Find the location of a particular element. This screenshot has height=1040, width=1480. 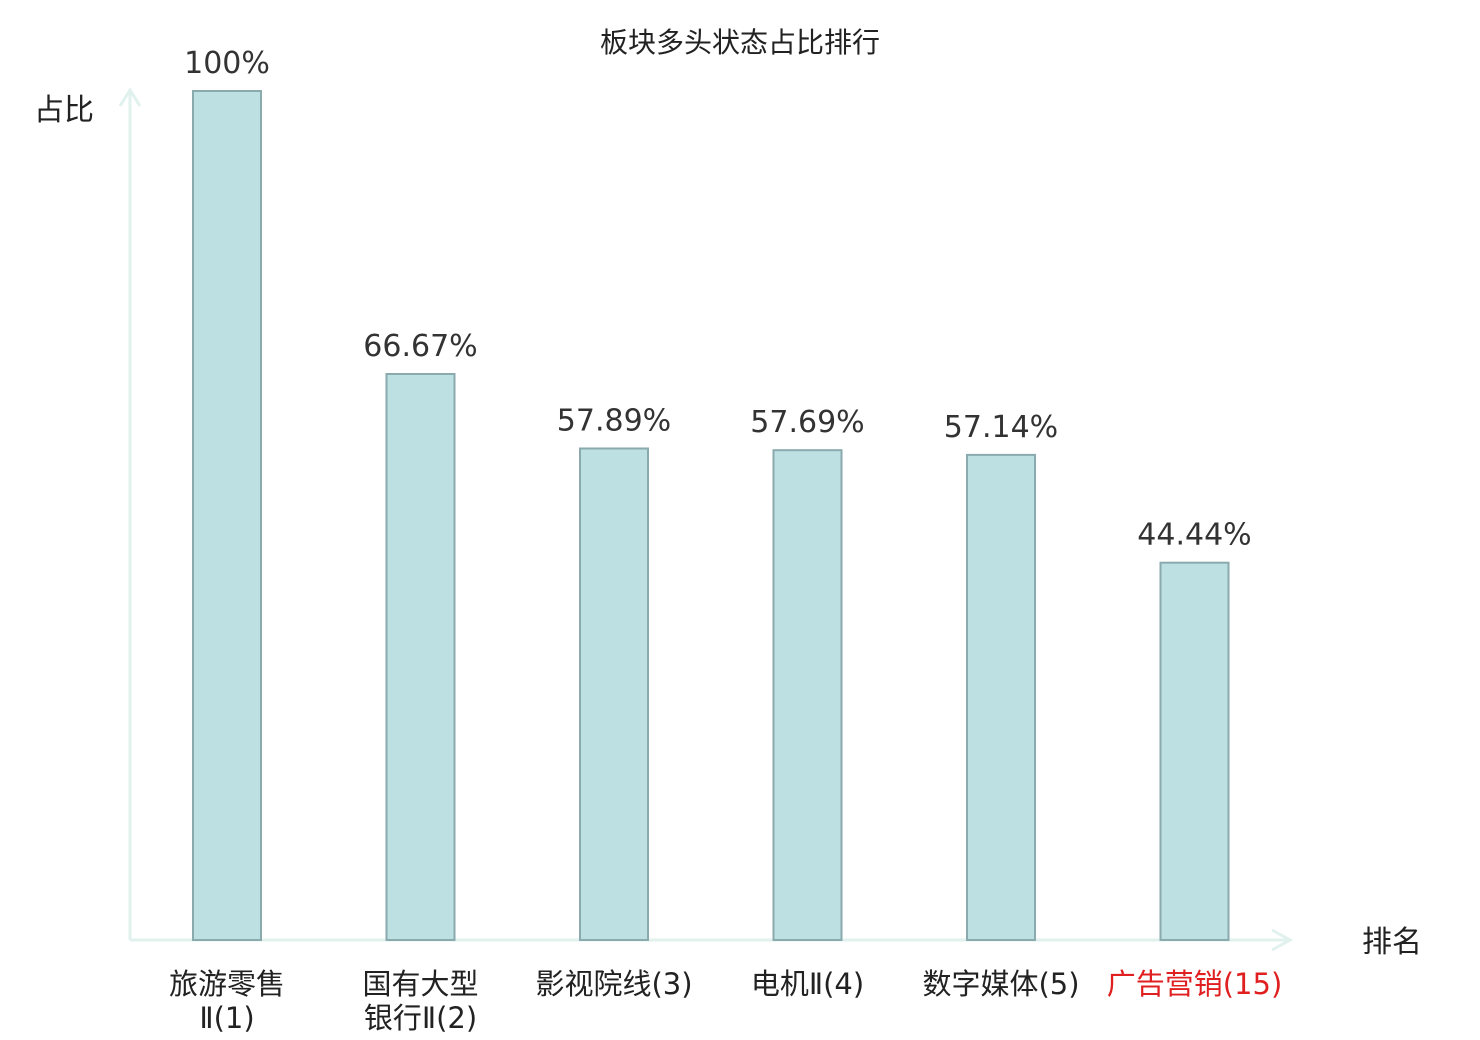

category-label-3: 影视院线(3) is located at coordinates (613, 984).